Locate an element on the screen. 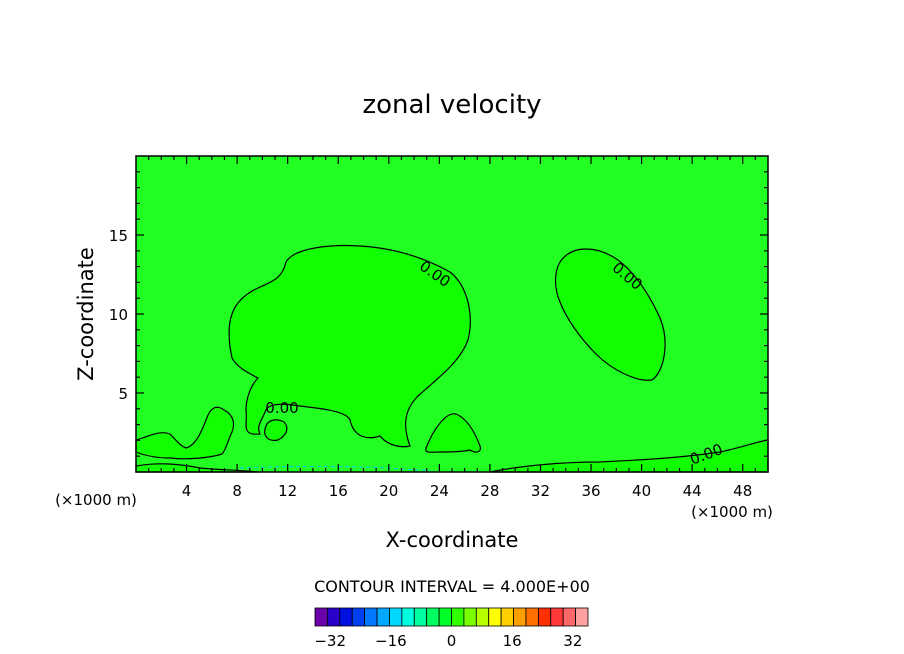 The height and width of the screenshot is (654, 904). colorbar-tick-label: 0 is located at coordinates (452, 641).